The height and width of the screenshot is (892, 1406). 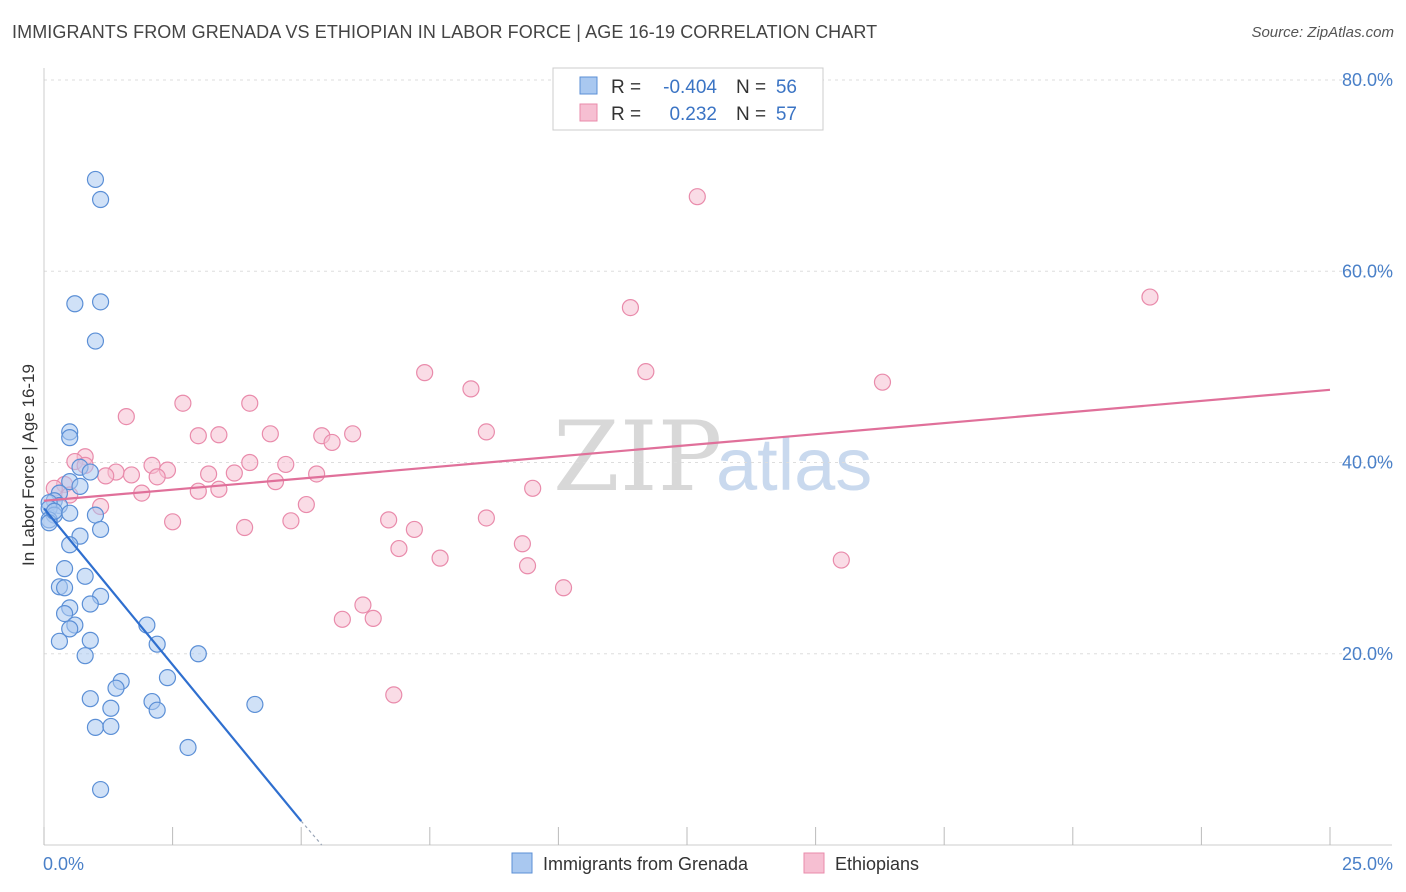 What do you see at coordinates (626, 87) in the screenshot?
I see `stats-r-label-grenada: R =` at bounding box center [626, 87].